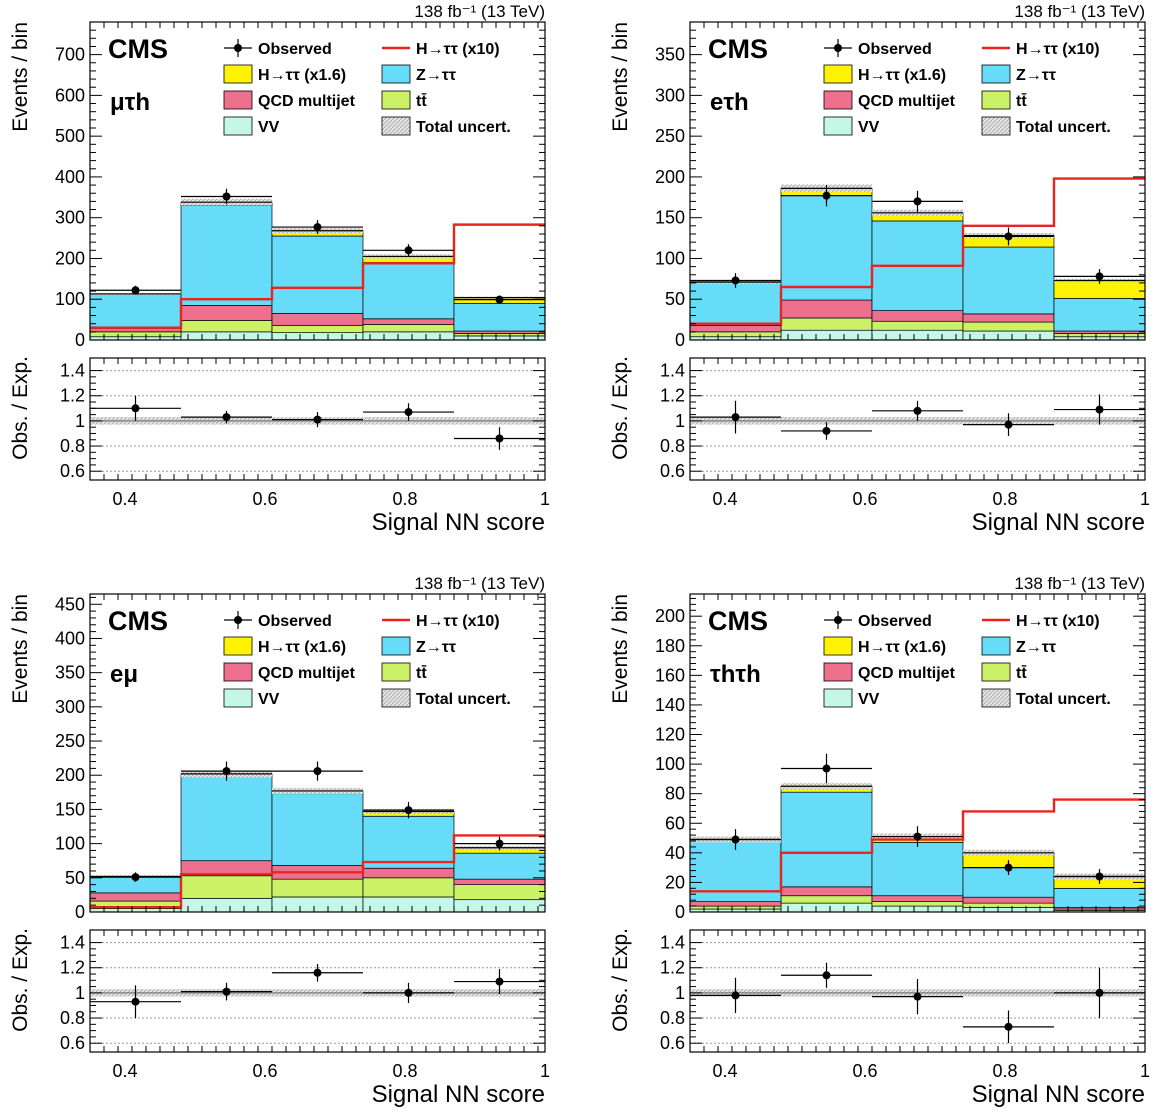 The width and height of the screenshot is (1158, 1113). I want to click on ratio-frame, so click(317, 419).